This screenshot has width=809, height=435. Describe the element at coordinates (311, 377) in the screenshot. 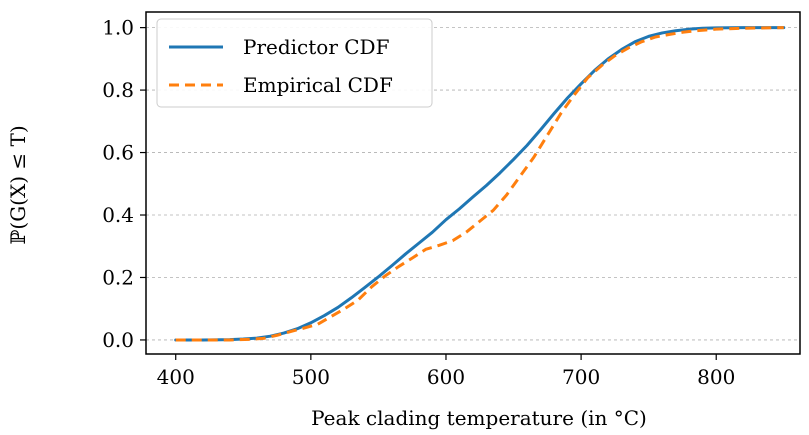

I see `x-tick-label: 500` at that location.